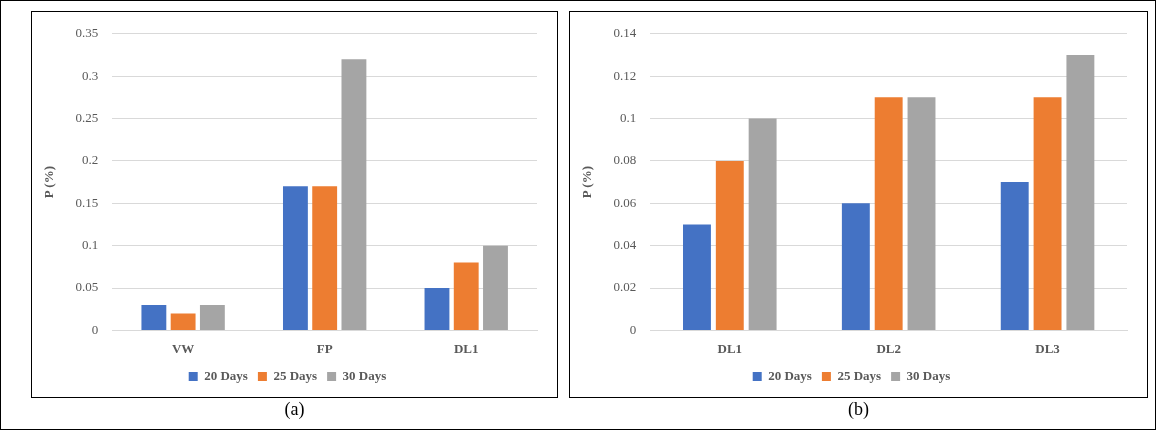 This screenshot has width=1156, height=430. Describe the element at coordinates (888, 348) in the screenshot. I see `x-tick-label: DL2` at that location.